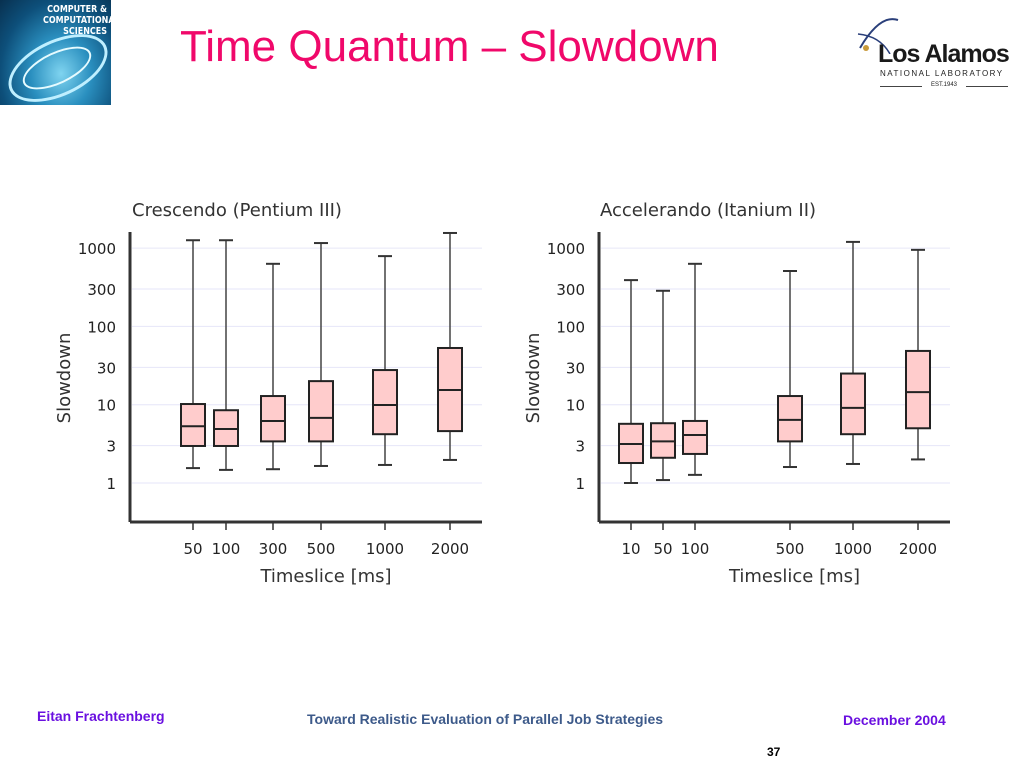 The height and width of the screenshot is (768, 1024). Describe the element at coordinates (77, 20) in the screenshot. I see `logo-text: COMPUTER & COMPUTATIONAL SCIENCES` at that location.